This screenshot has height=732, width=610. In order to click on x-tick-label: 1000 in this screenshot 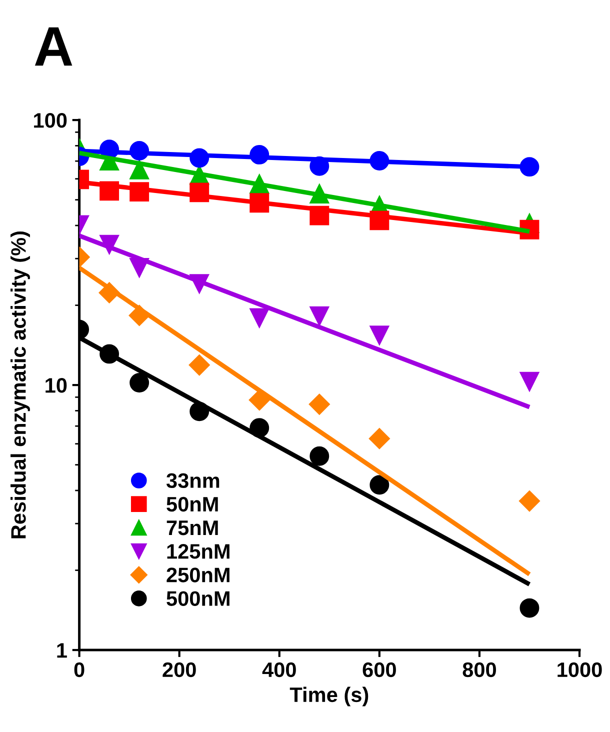, I will do `click(580, 670)`.